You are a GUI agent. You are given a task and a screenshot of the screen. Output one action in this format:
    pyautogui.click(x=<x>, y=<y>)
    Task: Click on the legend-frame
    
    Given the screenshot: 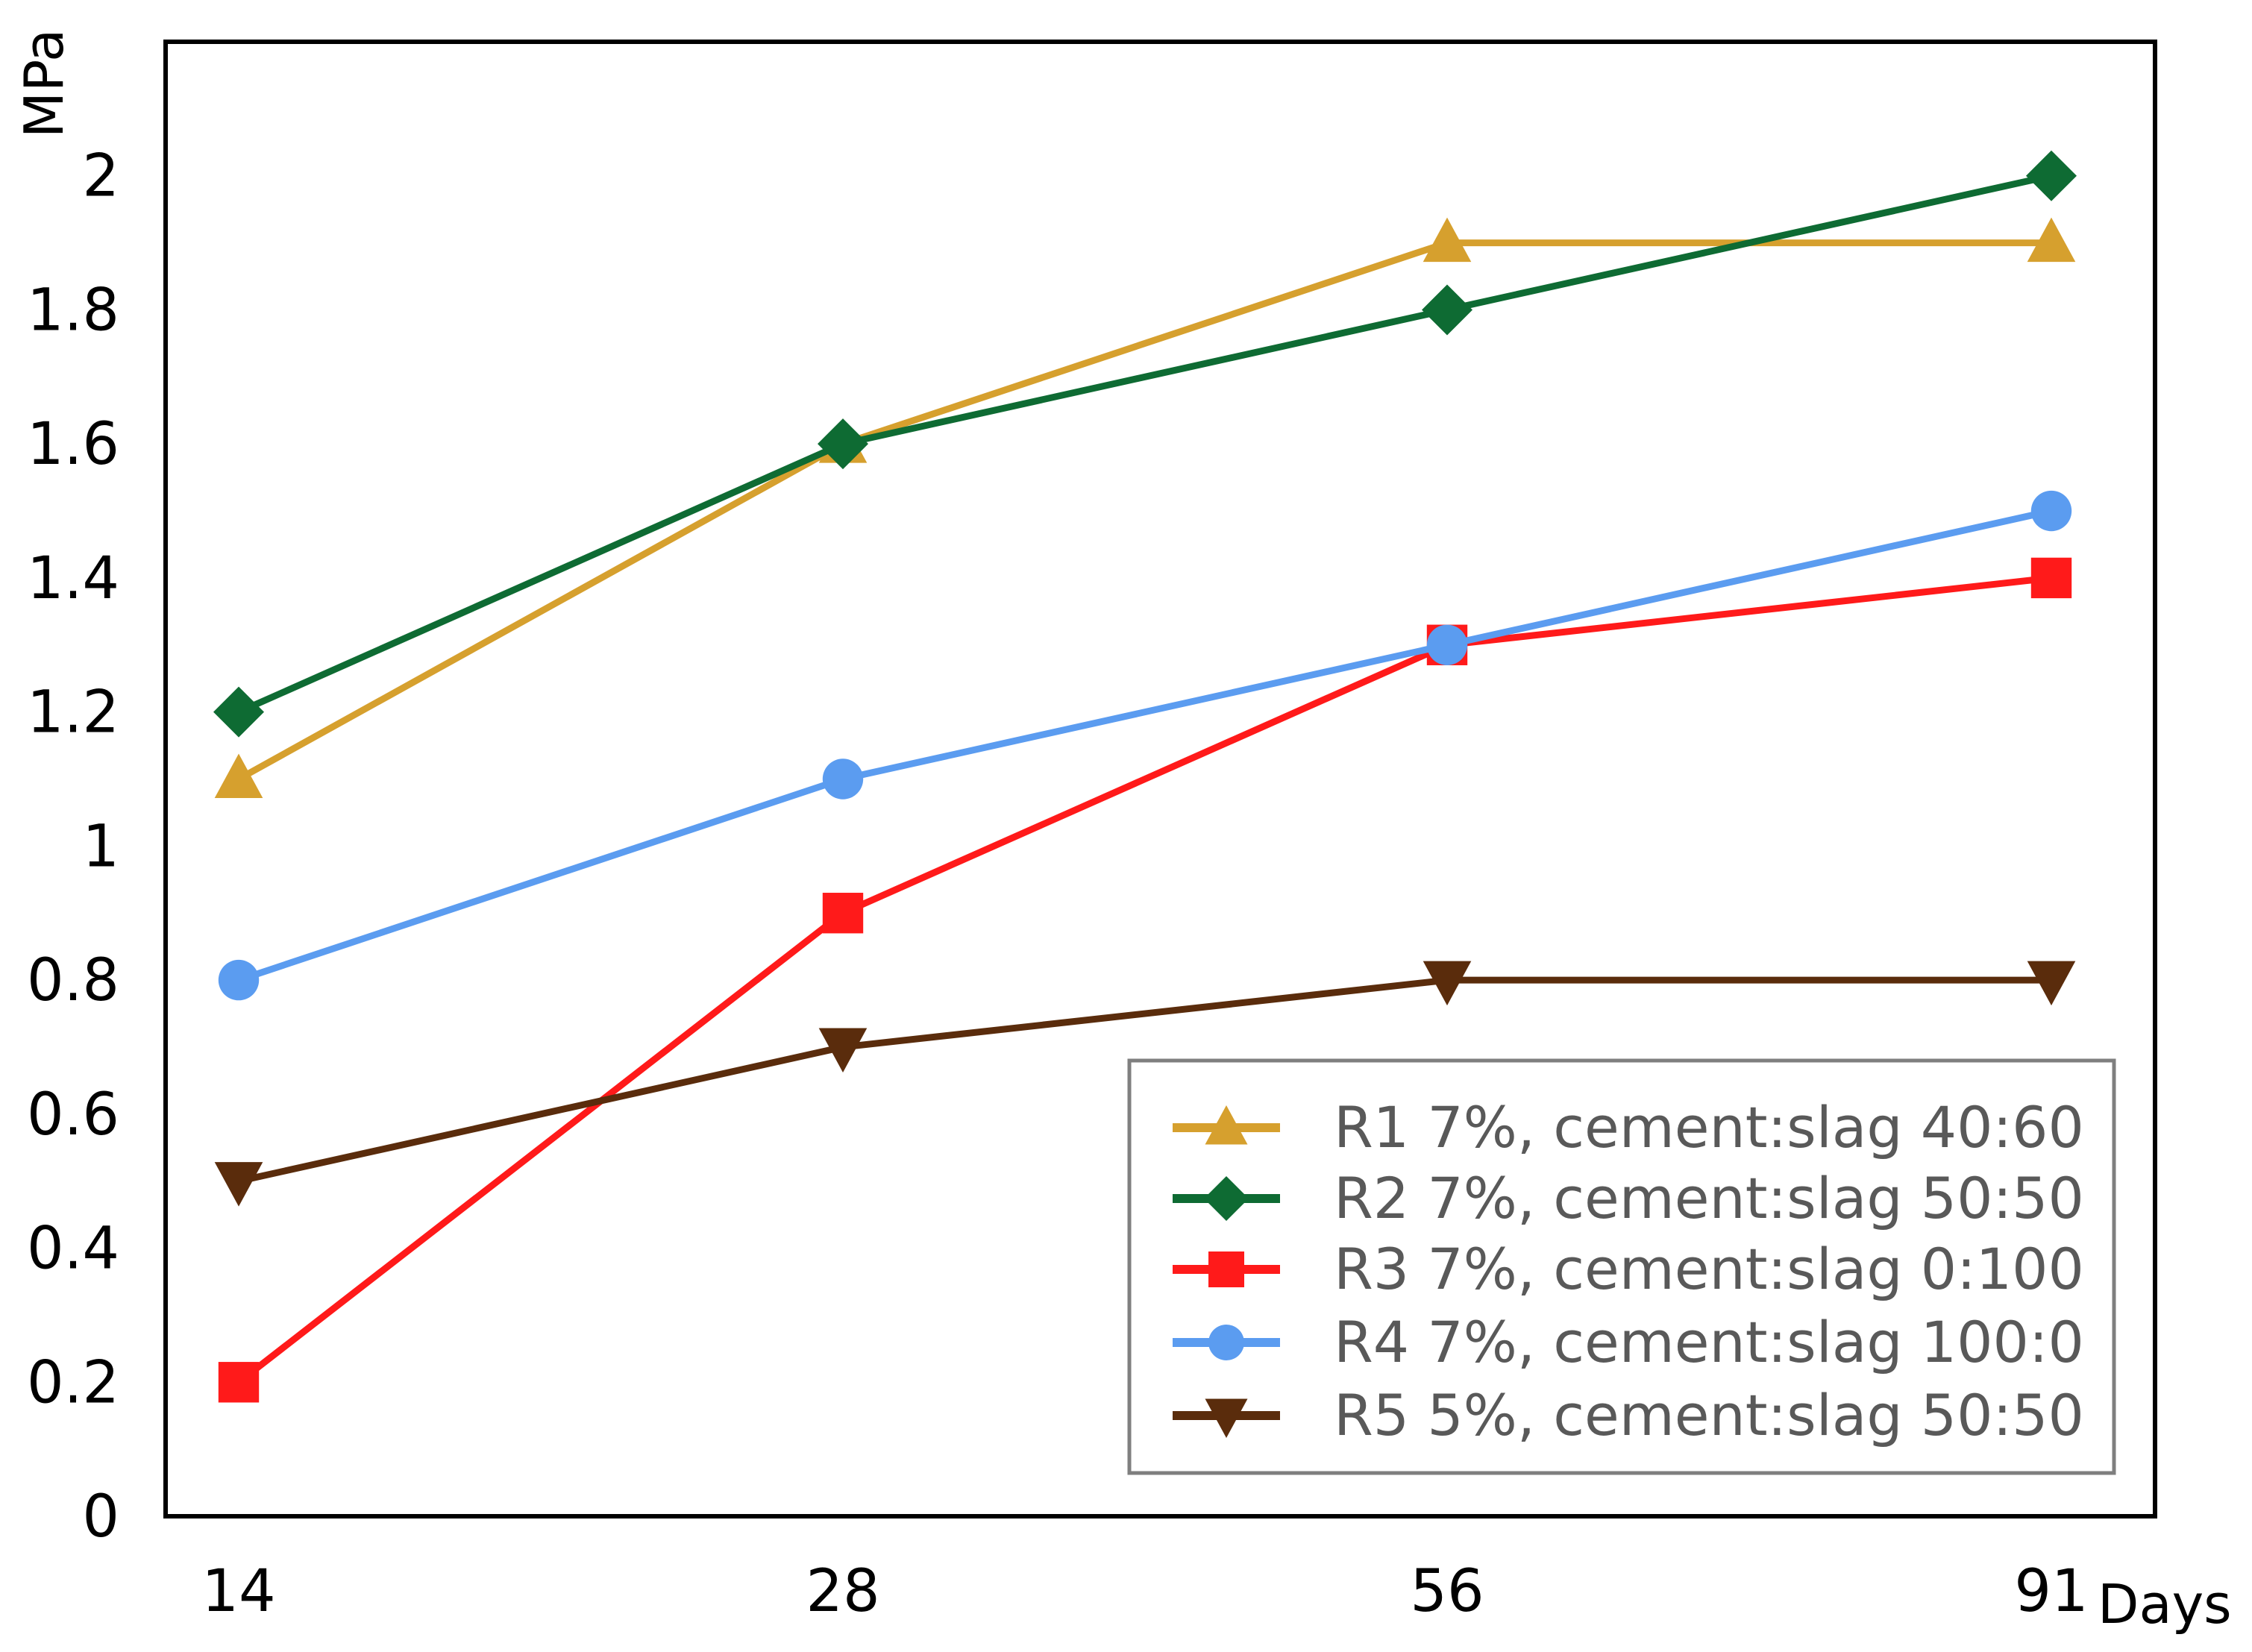 What is the action you would take?
    pyautogui.click(x=1621, y=1266)
    